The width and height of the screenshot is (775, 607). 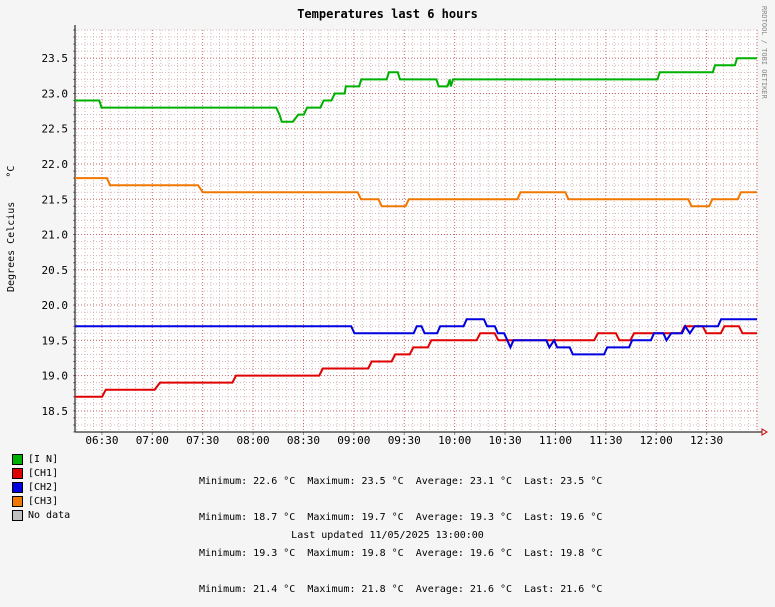 What do you see at coordinates (55, 164) in the screenshot?
I see `y-tick-label: 22.0` at bounding box center [55, 164].